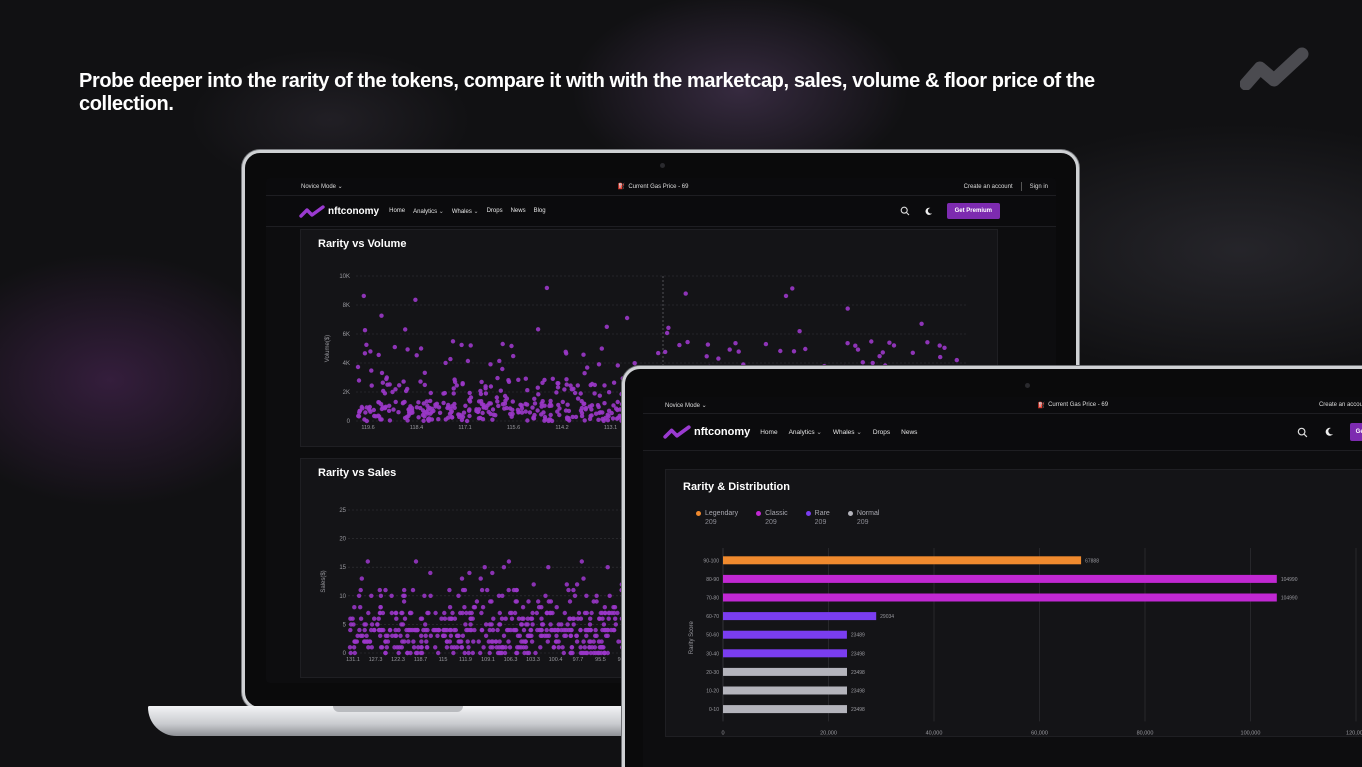  Describe the element at coordinates (863, 518) in the screenshot. I see `legend-normal: Normal 209` at that location.